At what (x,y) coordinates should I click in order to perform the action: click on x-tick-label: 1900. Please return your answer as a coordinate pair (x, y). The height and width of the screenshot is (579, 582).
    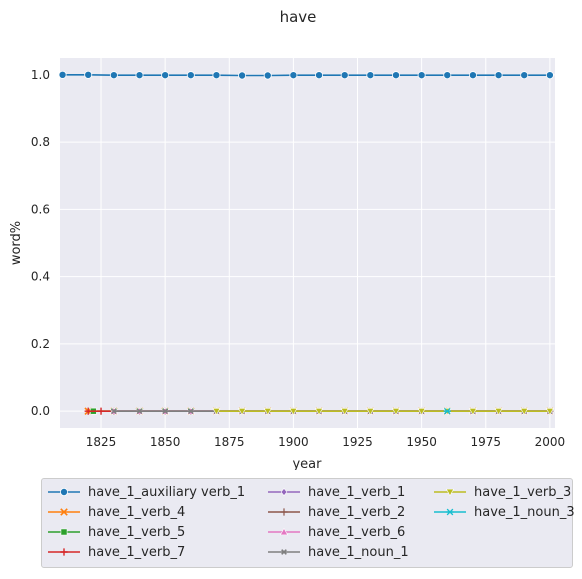
    Looking at the image, I should click on (293, 442).